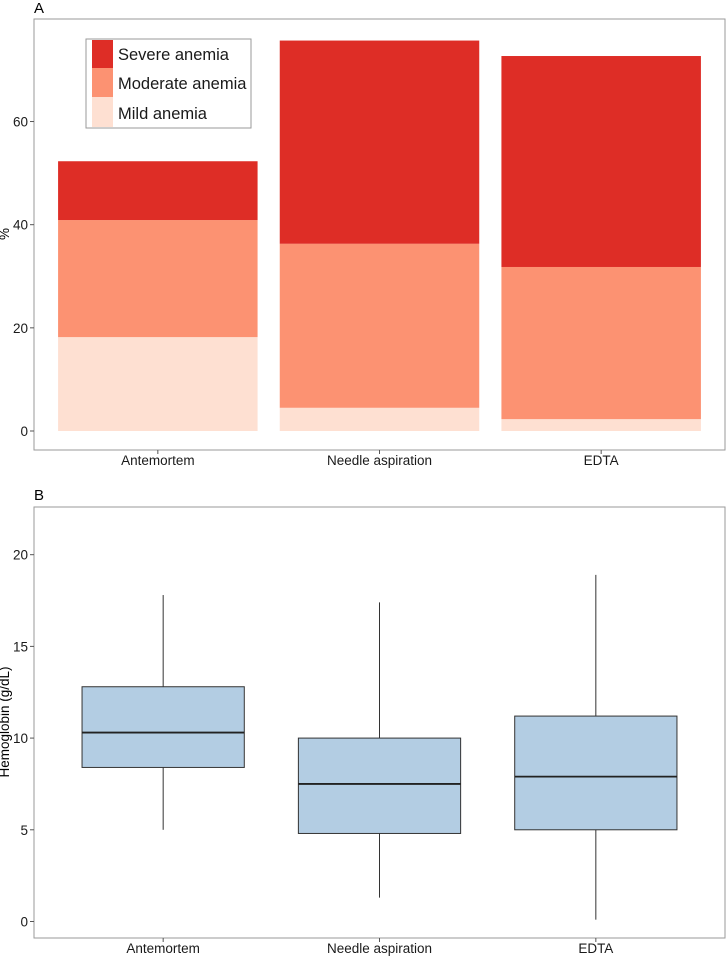 This screenshot has height=956, width=727. Describe the element at coordinates (102, 82) in the screenshot. I see `legend-key-moderate-anemia` at that location.